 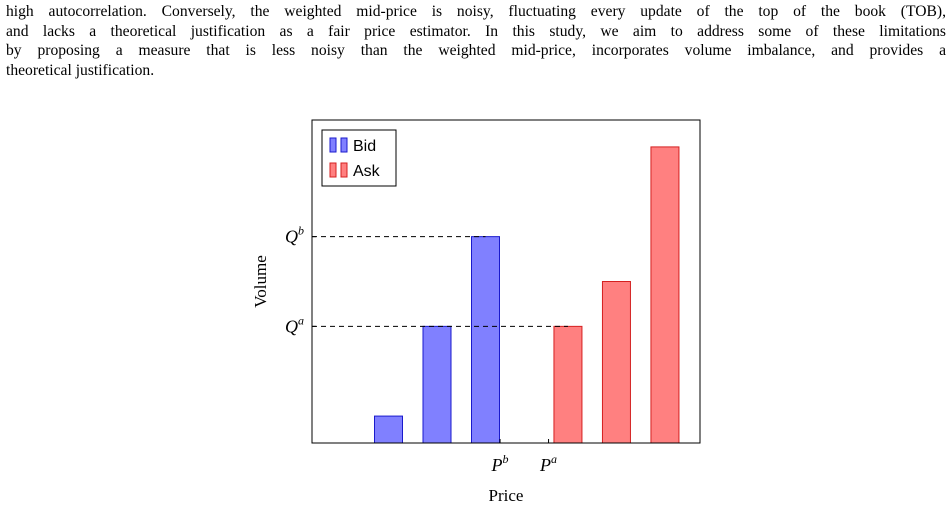 I want to click on reference-lines-layer, so click(x=440, y=281).